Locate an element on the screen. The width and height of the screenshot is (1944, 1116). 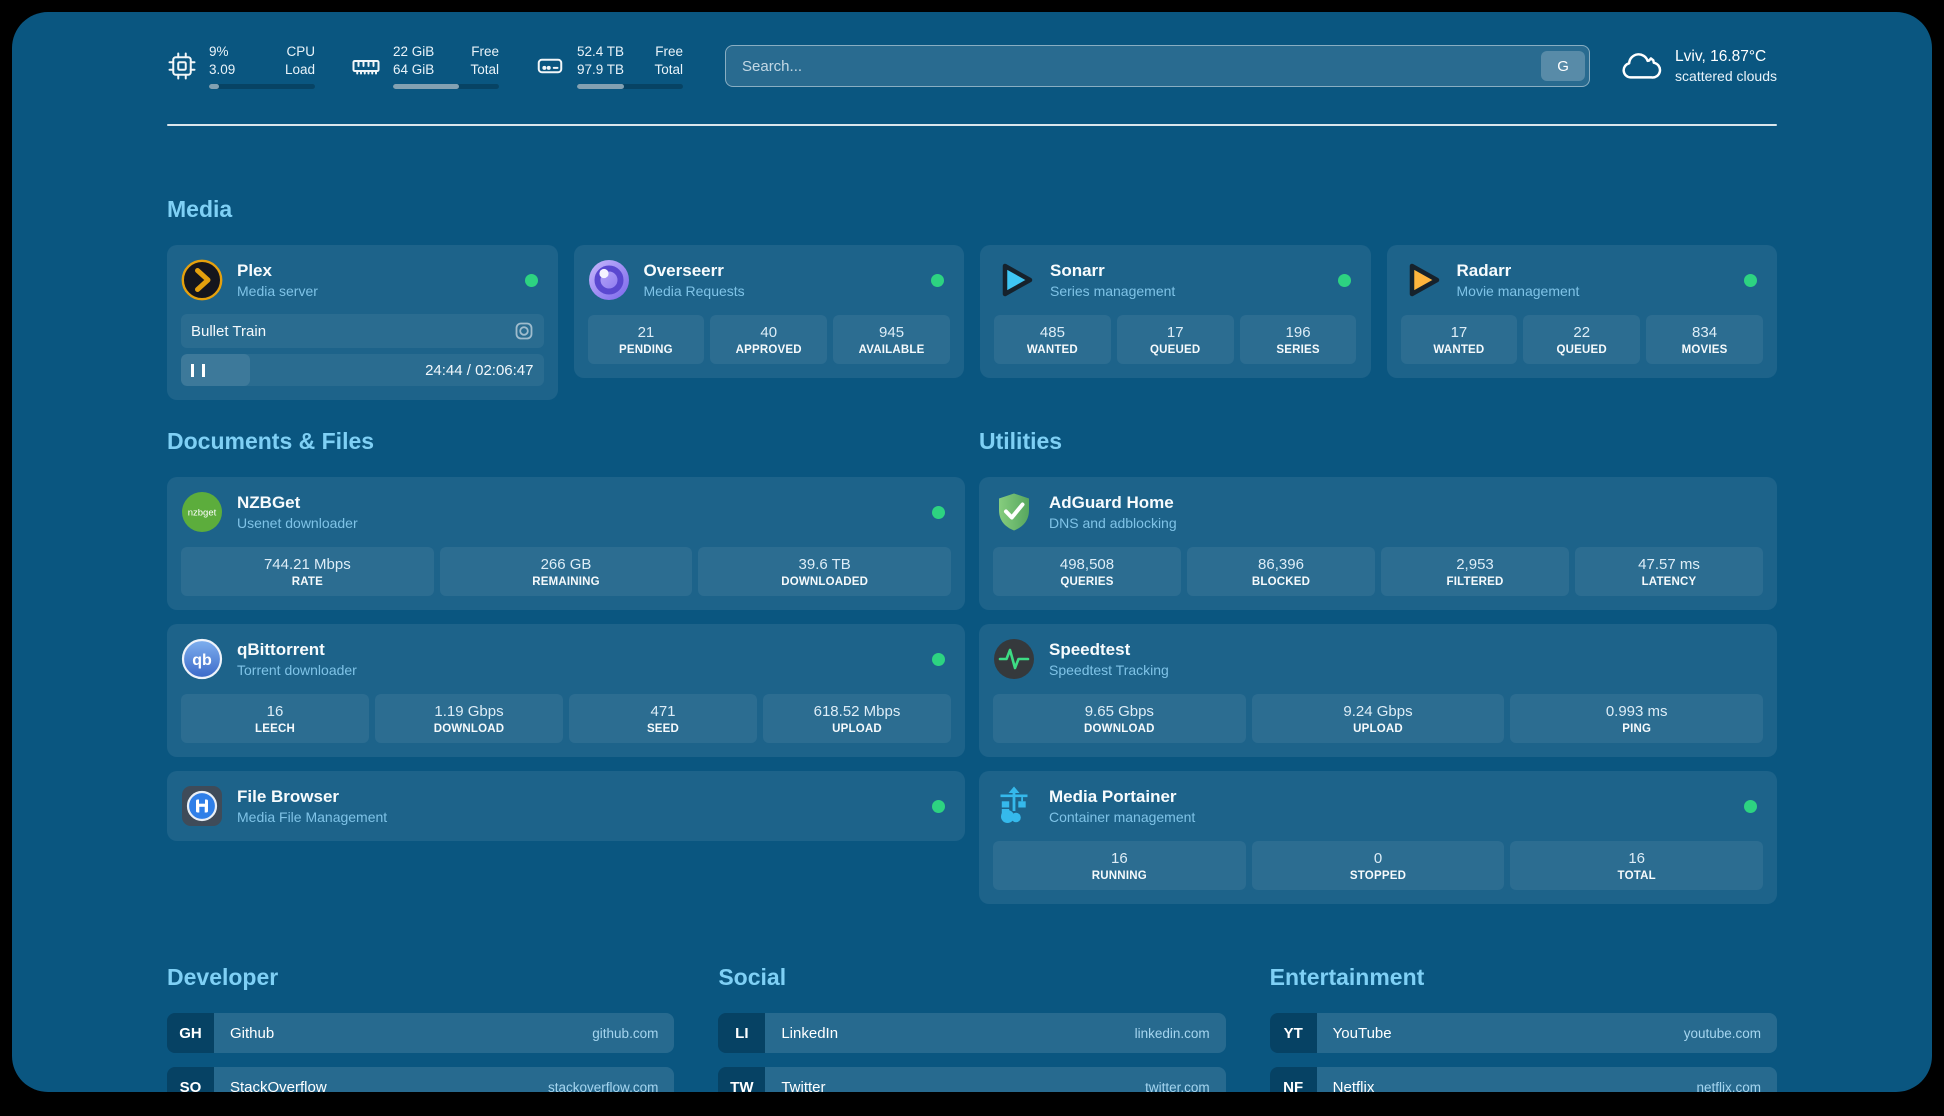
stat-download: 9.65 Gbps DOWNLOAD is located at coordinates (1119, 718).